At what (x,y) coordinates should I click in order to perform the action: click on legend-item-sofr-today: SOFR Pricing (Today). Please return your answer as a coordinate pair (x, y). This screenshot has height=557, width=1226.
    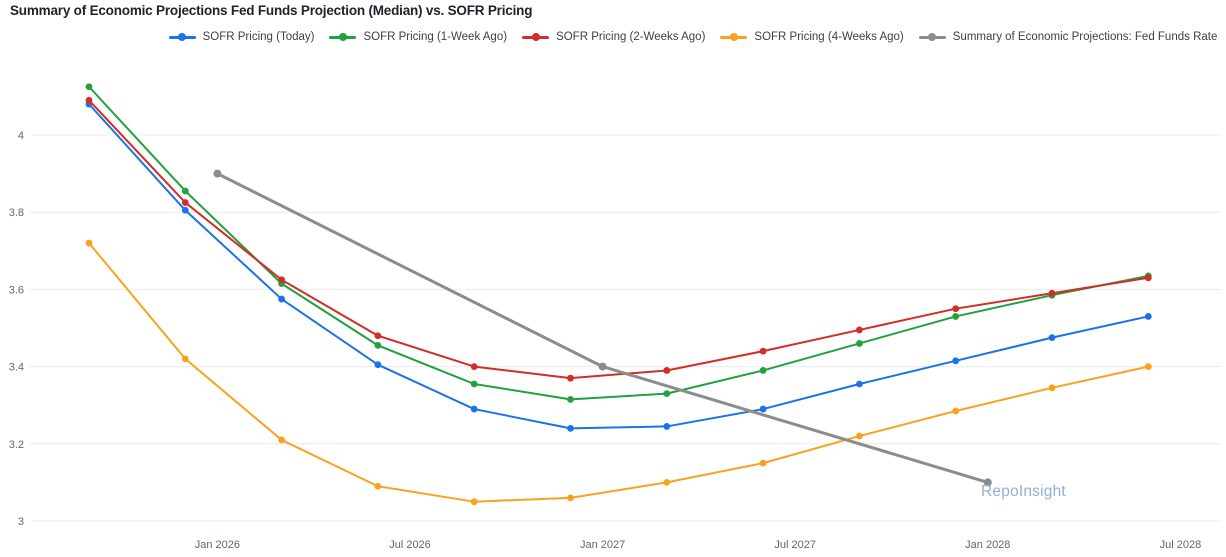
    Looking at the image, I should click on (241, 37).